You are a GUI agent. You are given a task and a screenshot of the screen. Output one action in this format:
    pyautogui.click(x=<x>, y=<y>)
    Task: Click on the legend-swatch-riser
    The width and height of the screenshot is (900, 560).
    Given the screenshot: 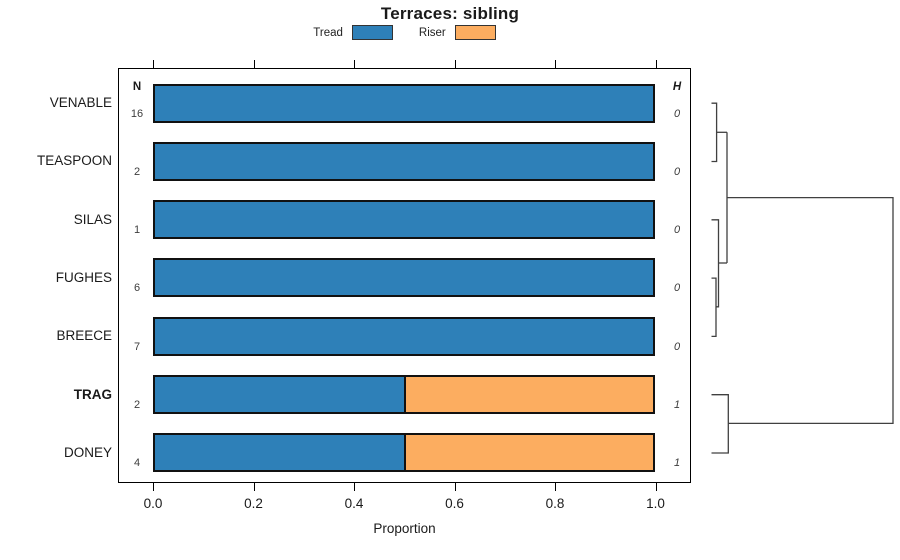 What is the action you would take?
    pyautogui.click(x=475, y=32)
    